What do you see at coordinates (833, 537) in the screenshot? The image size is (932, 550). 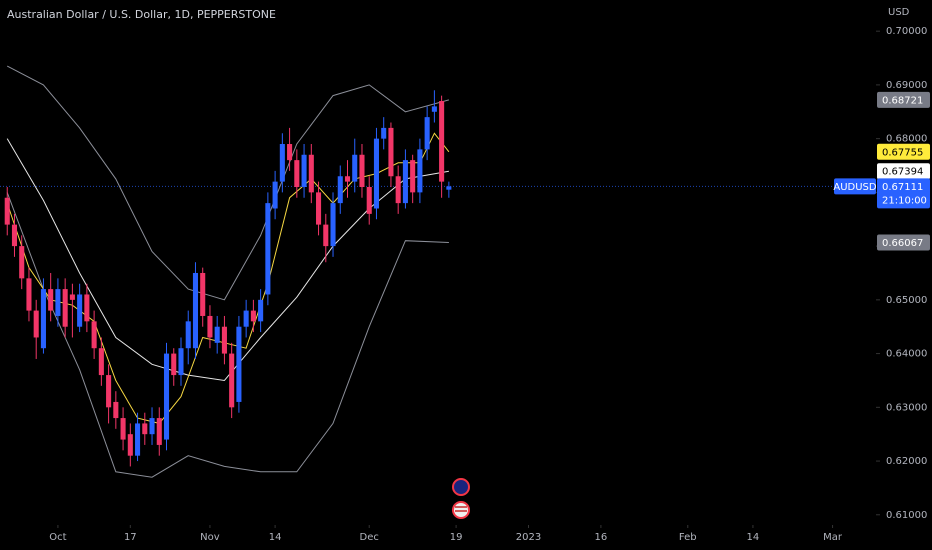 I see `x-tick-label: Mar` at bounding box center [833, 537].